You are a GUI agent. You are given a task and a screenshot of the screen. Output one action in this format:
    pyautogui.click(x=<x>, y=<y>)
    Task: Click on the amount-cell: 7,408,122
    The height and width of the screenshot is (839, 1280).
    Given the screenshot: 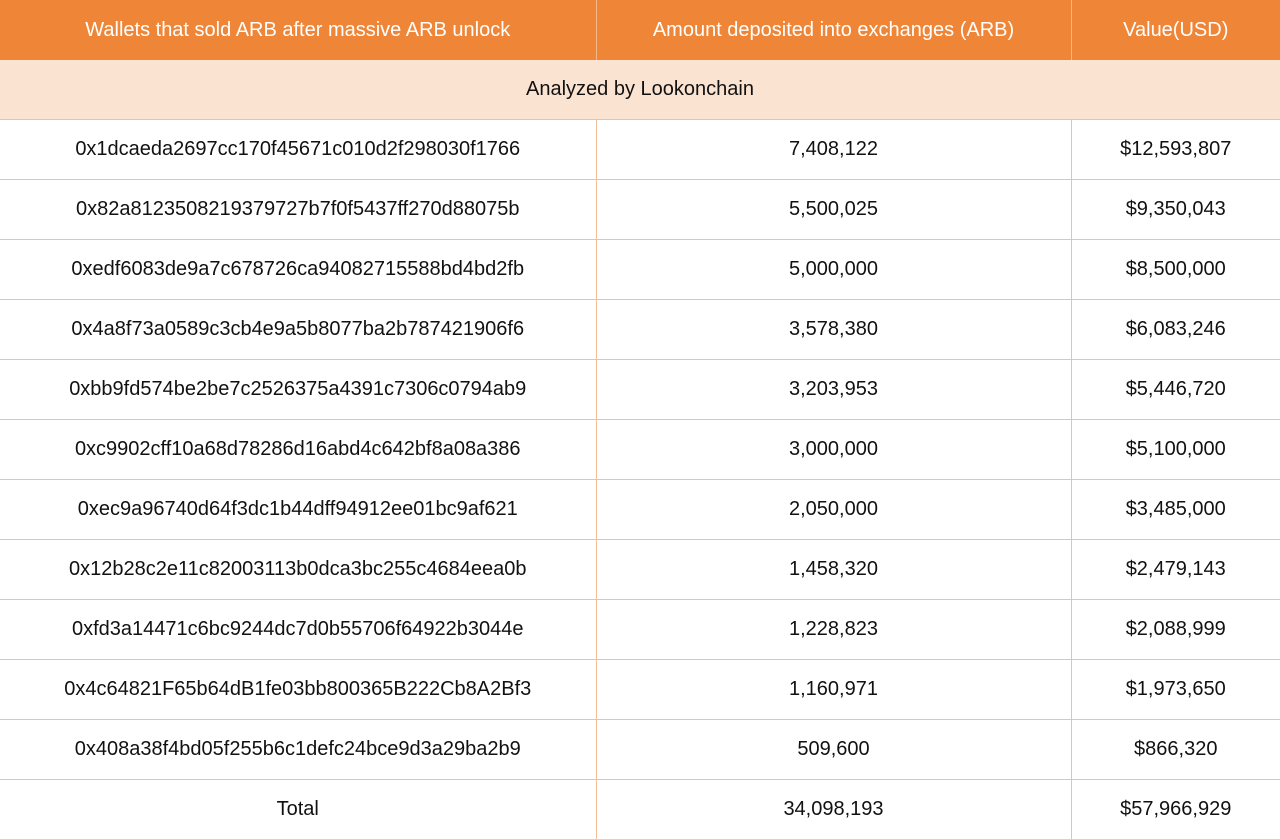 What is the action you would take?
    pyautogui.click(x=833, y=150)
    